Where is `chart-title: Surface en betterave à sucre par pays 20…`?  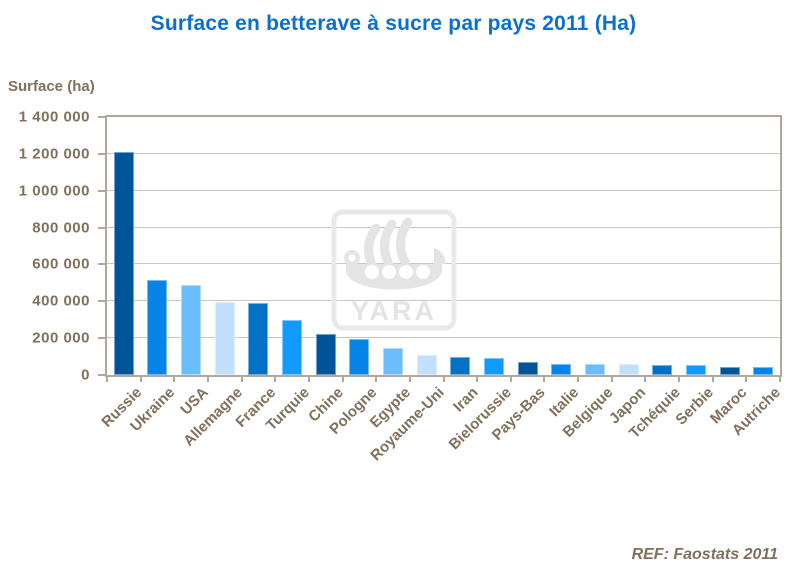 chart-title: Surface en betterave à sucre par pays 20… is located at coordinates (393, 23).